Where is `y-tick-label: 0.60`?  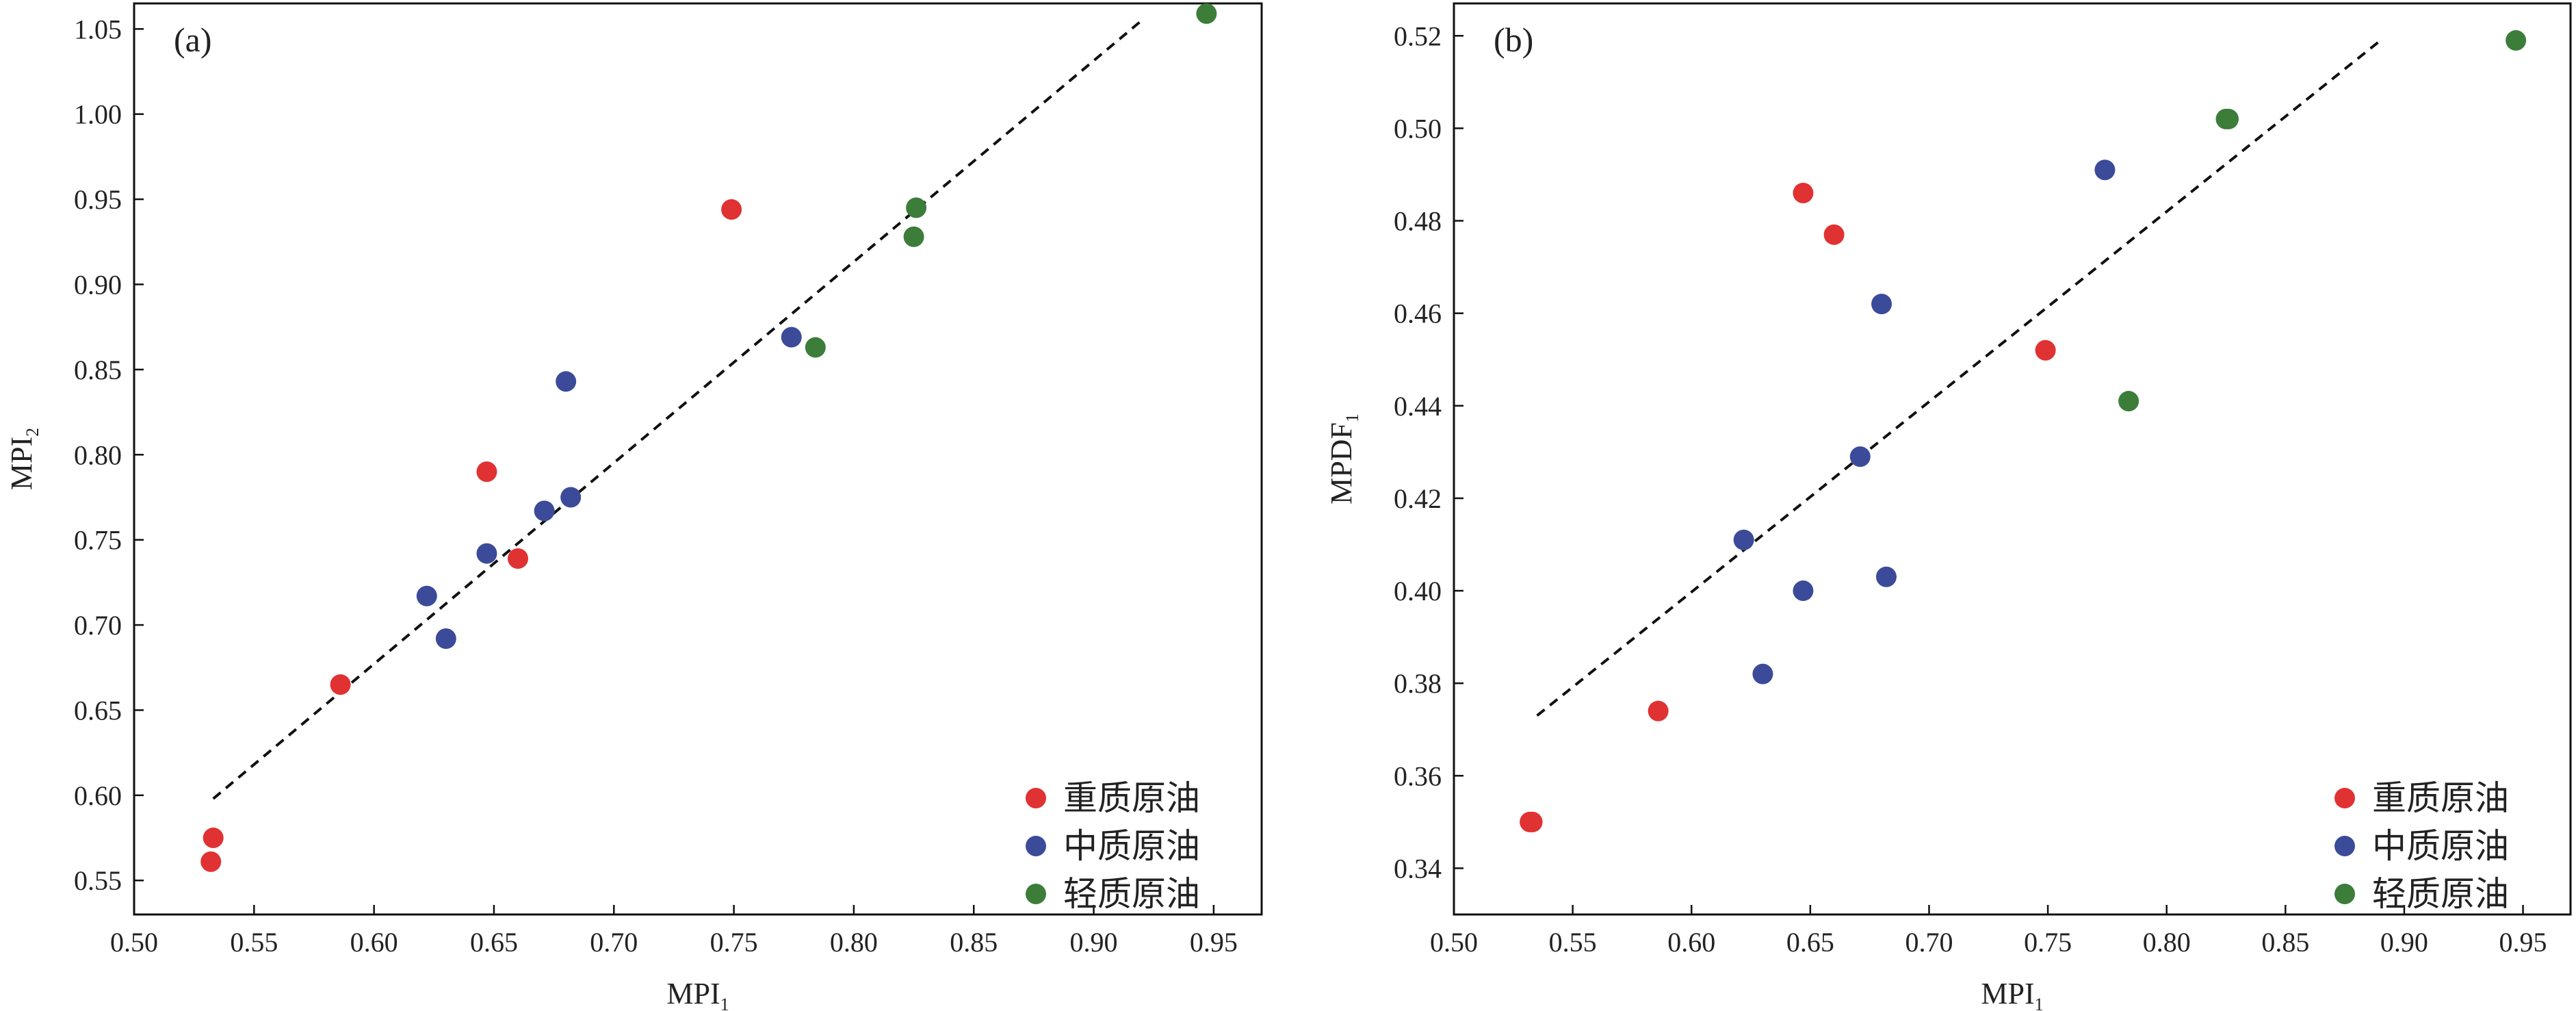
y-tick-label: 0.60 is located at coordinates (98, 796).